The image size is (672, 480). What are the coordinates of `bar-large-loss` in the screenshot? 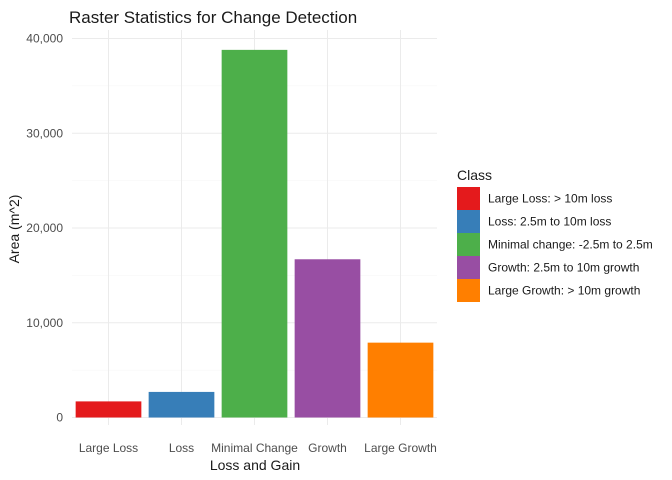 It's located at (108, 409).